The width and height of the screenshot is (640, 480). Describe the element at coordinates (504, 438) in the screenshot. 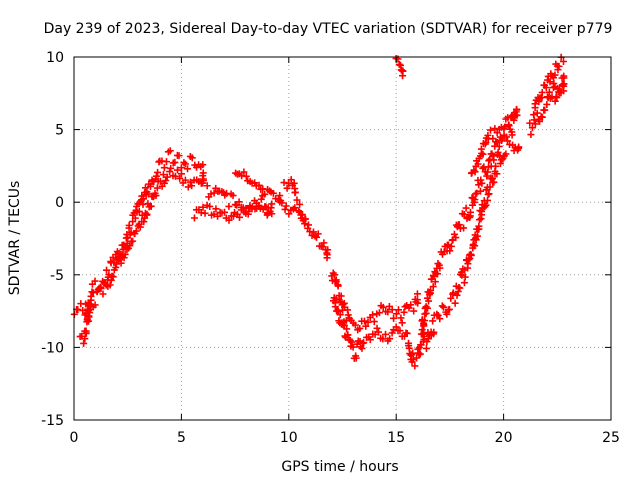

I see `x-tick-label: 20` at that location.